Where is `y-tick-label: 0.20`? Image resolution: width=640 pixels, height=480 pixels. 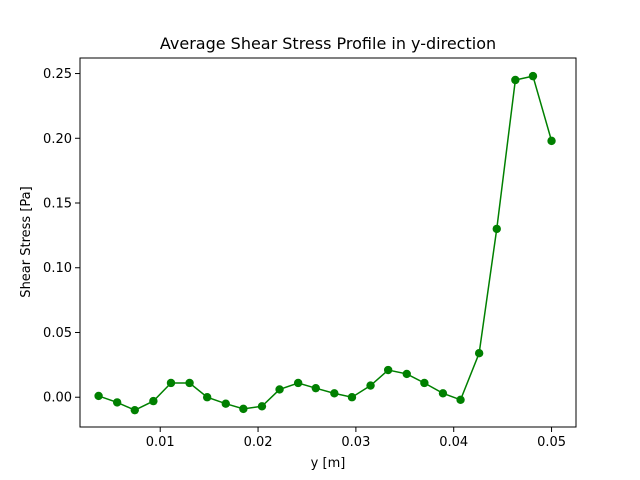 y-tick-label: 0.20 is located at coordinates (57, 139).